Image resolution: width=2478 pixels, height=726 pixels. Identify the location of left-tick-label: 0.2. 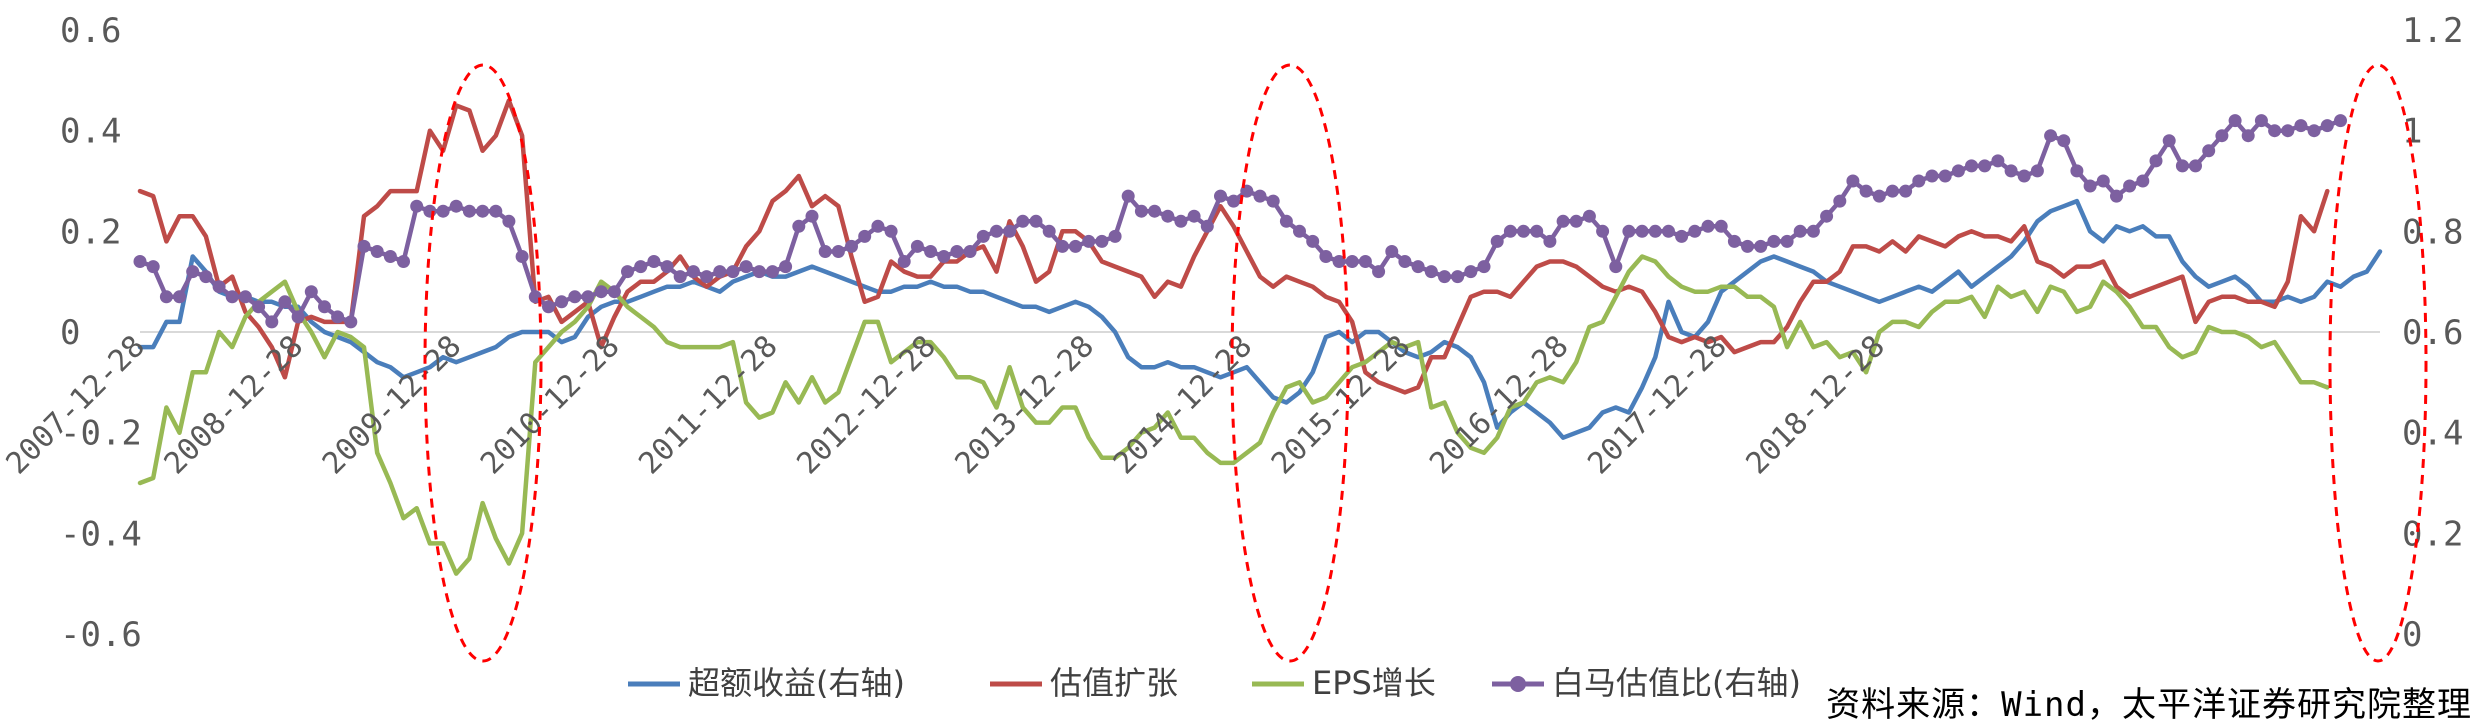
(90, 232).